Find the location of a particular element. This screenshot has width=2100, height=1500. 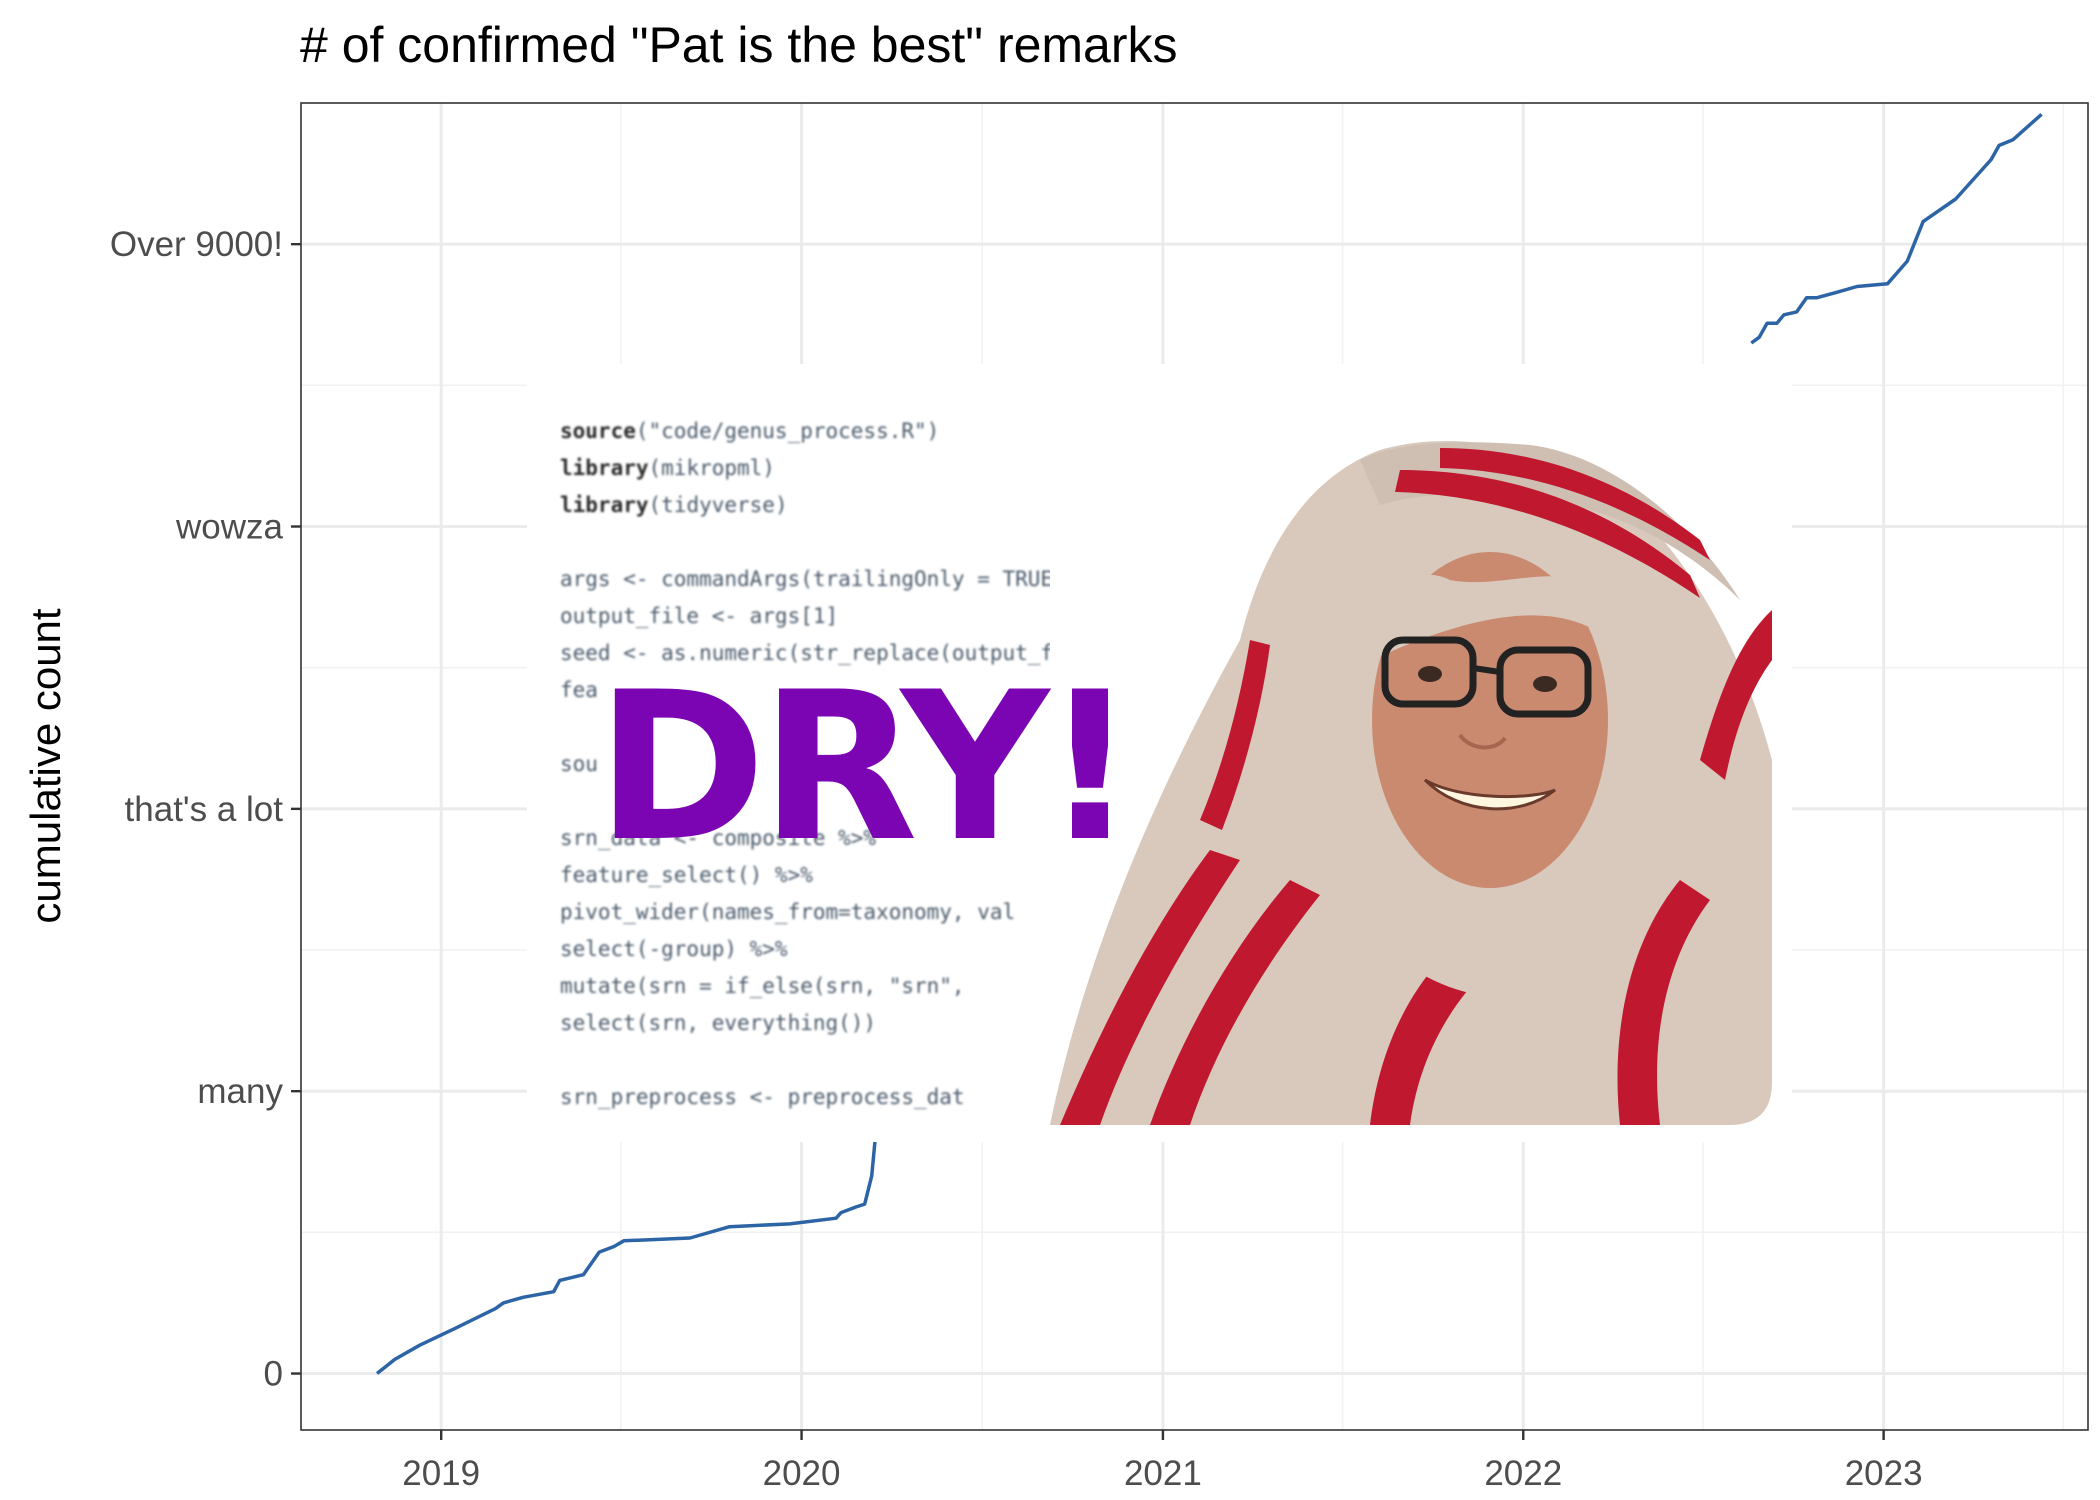

y-tick-label: wowza is located at coordinates (229, 527).